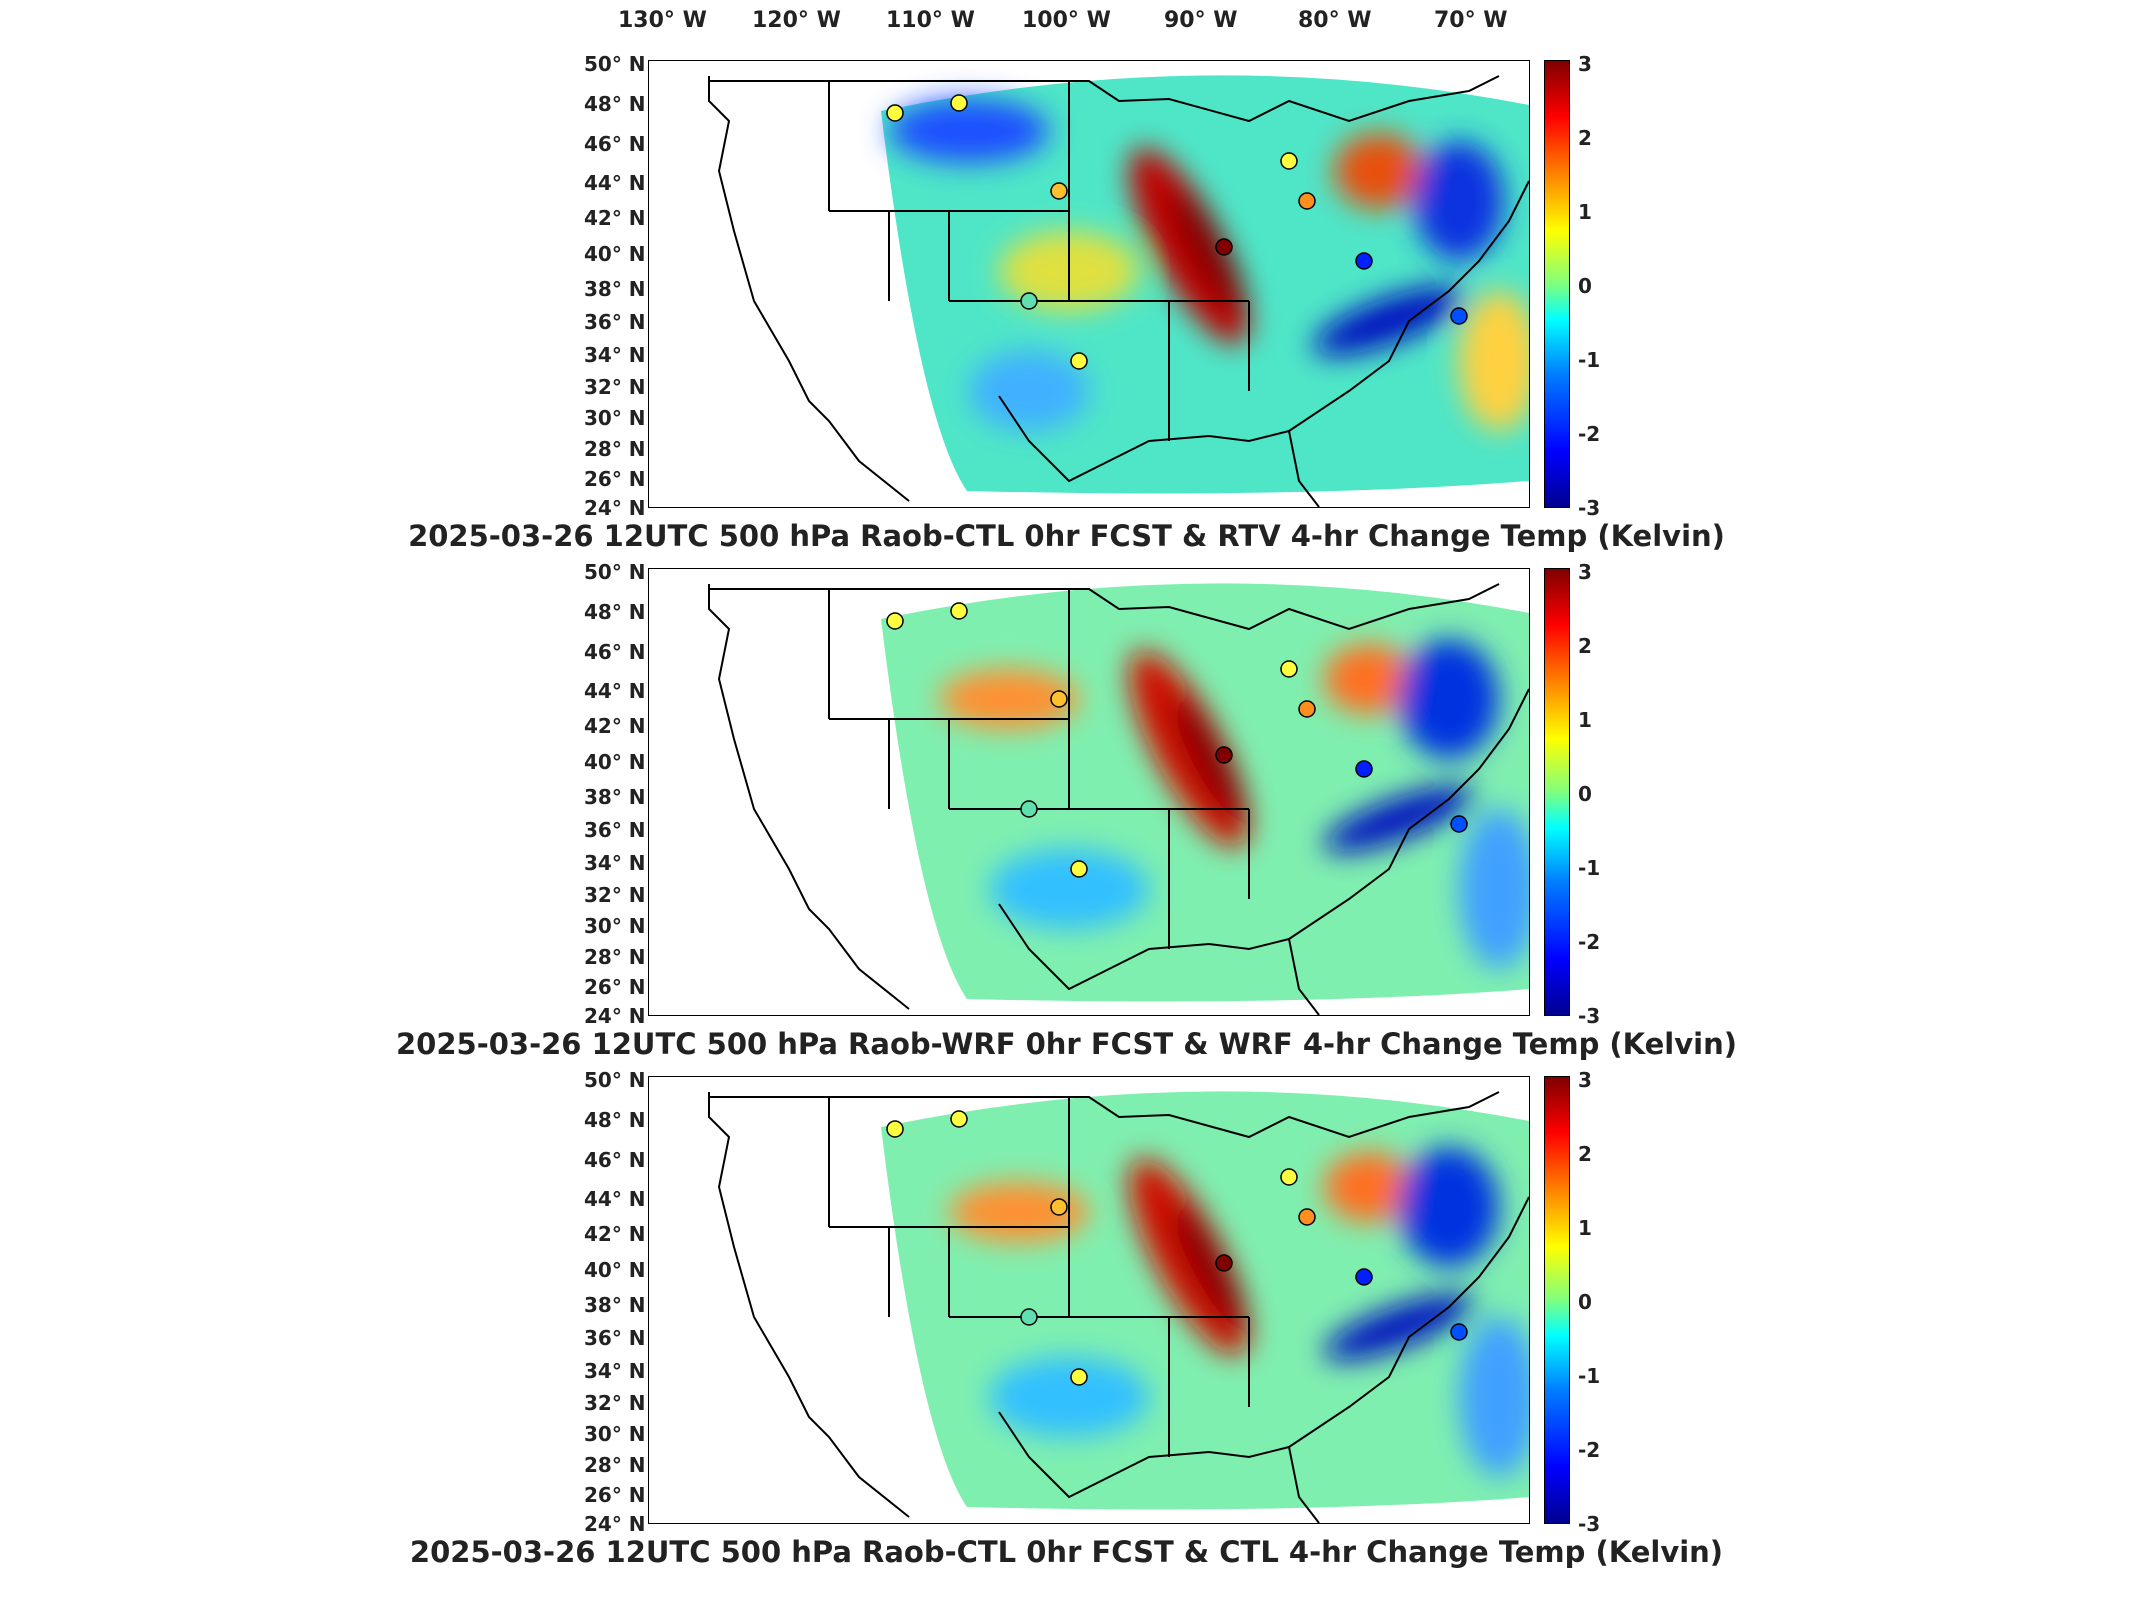 This screenshot has height=1600, width=2133. Describe the element at coordinates (662, 20) in the screenshot. I see `lon-label-130w: 130° W` at that location.